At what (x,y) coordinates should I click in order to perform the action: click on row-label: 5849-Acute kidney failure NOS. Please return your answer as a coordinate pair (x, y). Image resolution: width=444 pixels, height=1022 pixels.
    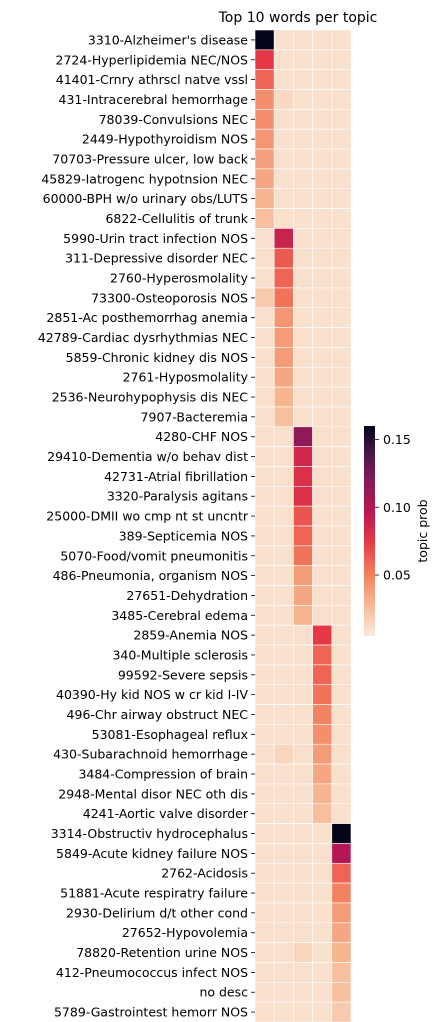
    Looking at the image, I should click on (152, 853).